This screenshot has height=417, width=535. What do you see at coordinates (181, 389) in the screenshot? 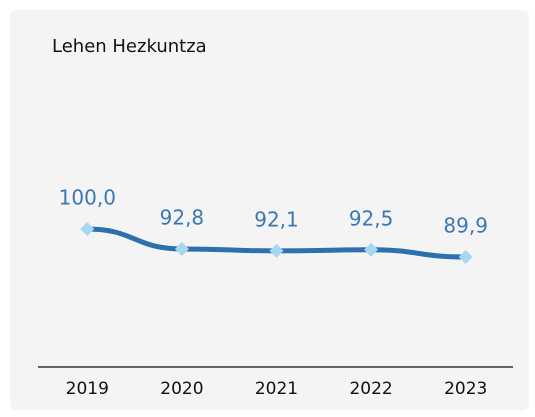
I see `x-tick-label: 2020` at bounding box center [181, 389].